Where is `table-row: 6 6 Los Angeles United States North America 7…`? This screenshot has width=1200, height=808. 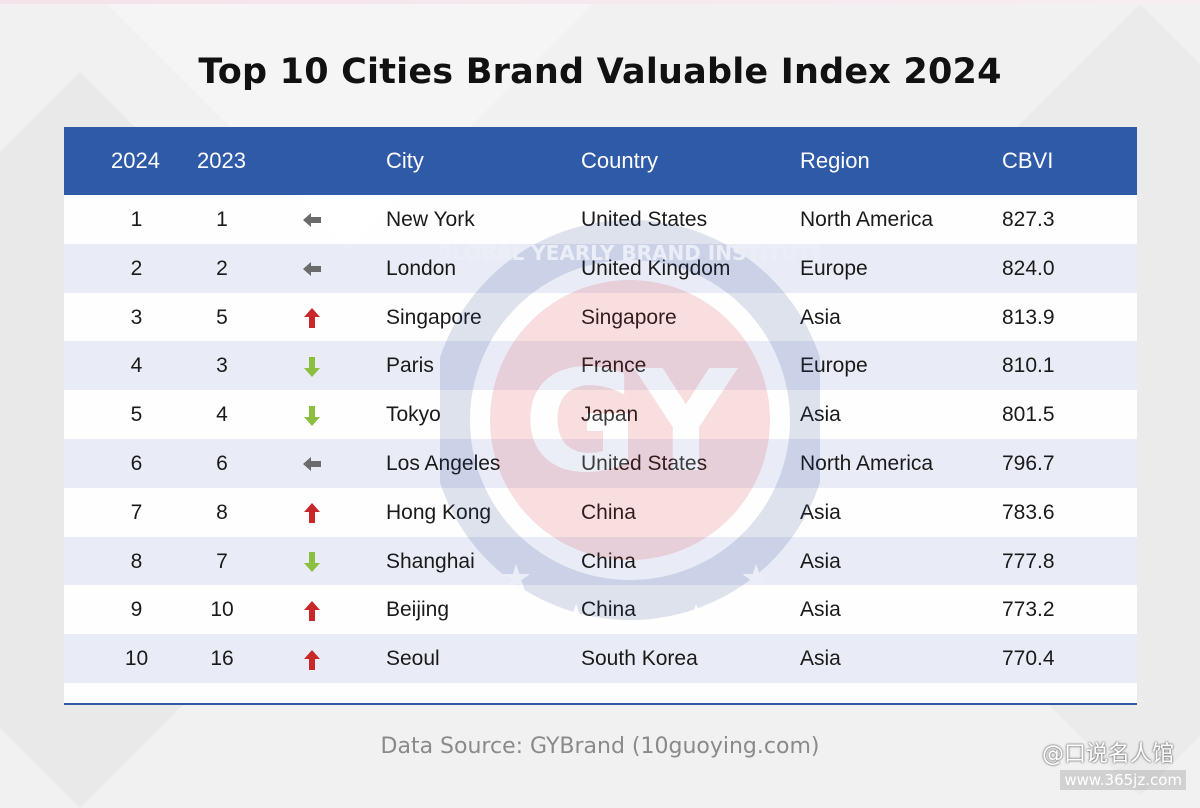 table-row: 6 6 Los Angeles United States North America 7… is located at coordinates (600, 463).